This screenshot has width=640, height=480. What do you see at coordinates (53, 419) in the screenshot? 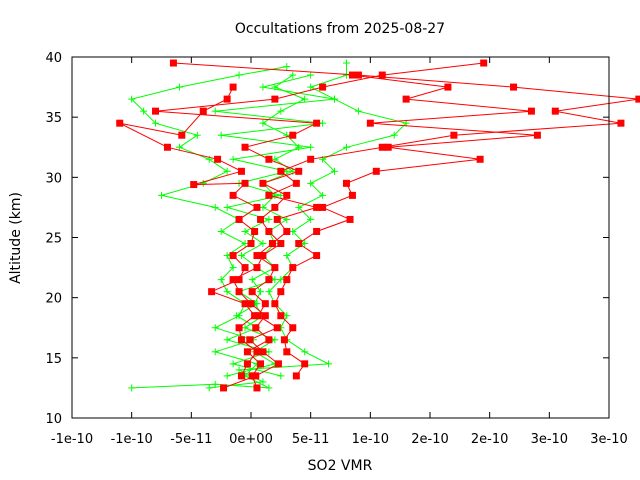
I see `y-tick-label: 10` at bounding box center [53, 419].